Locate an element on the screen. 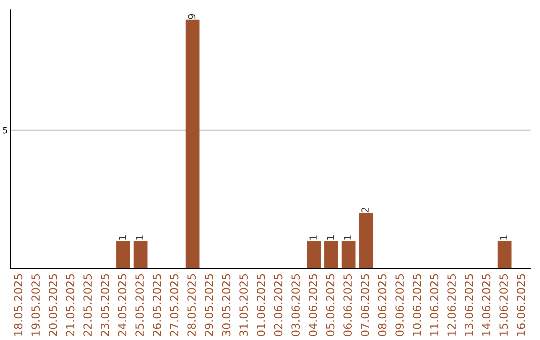 The height and width of the screenshot is (340, 540). x-tick-label: 29.05.2025 is located at coordinates (209, 305).